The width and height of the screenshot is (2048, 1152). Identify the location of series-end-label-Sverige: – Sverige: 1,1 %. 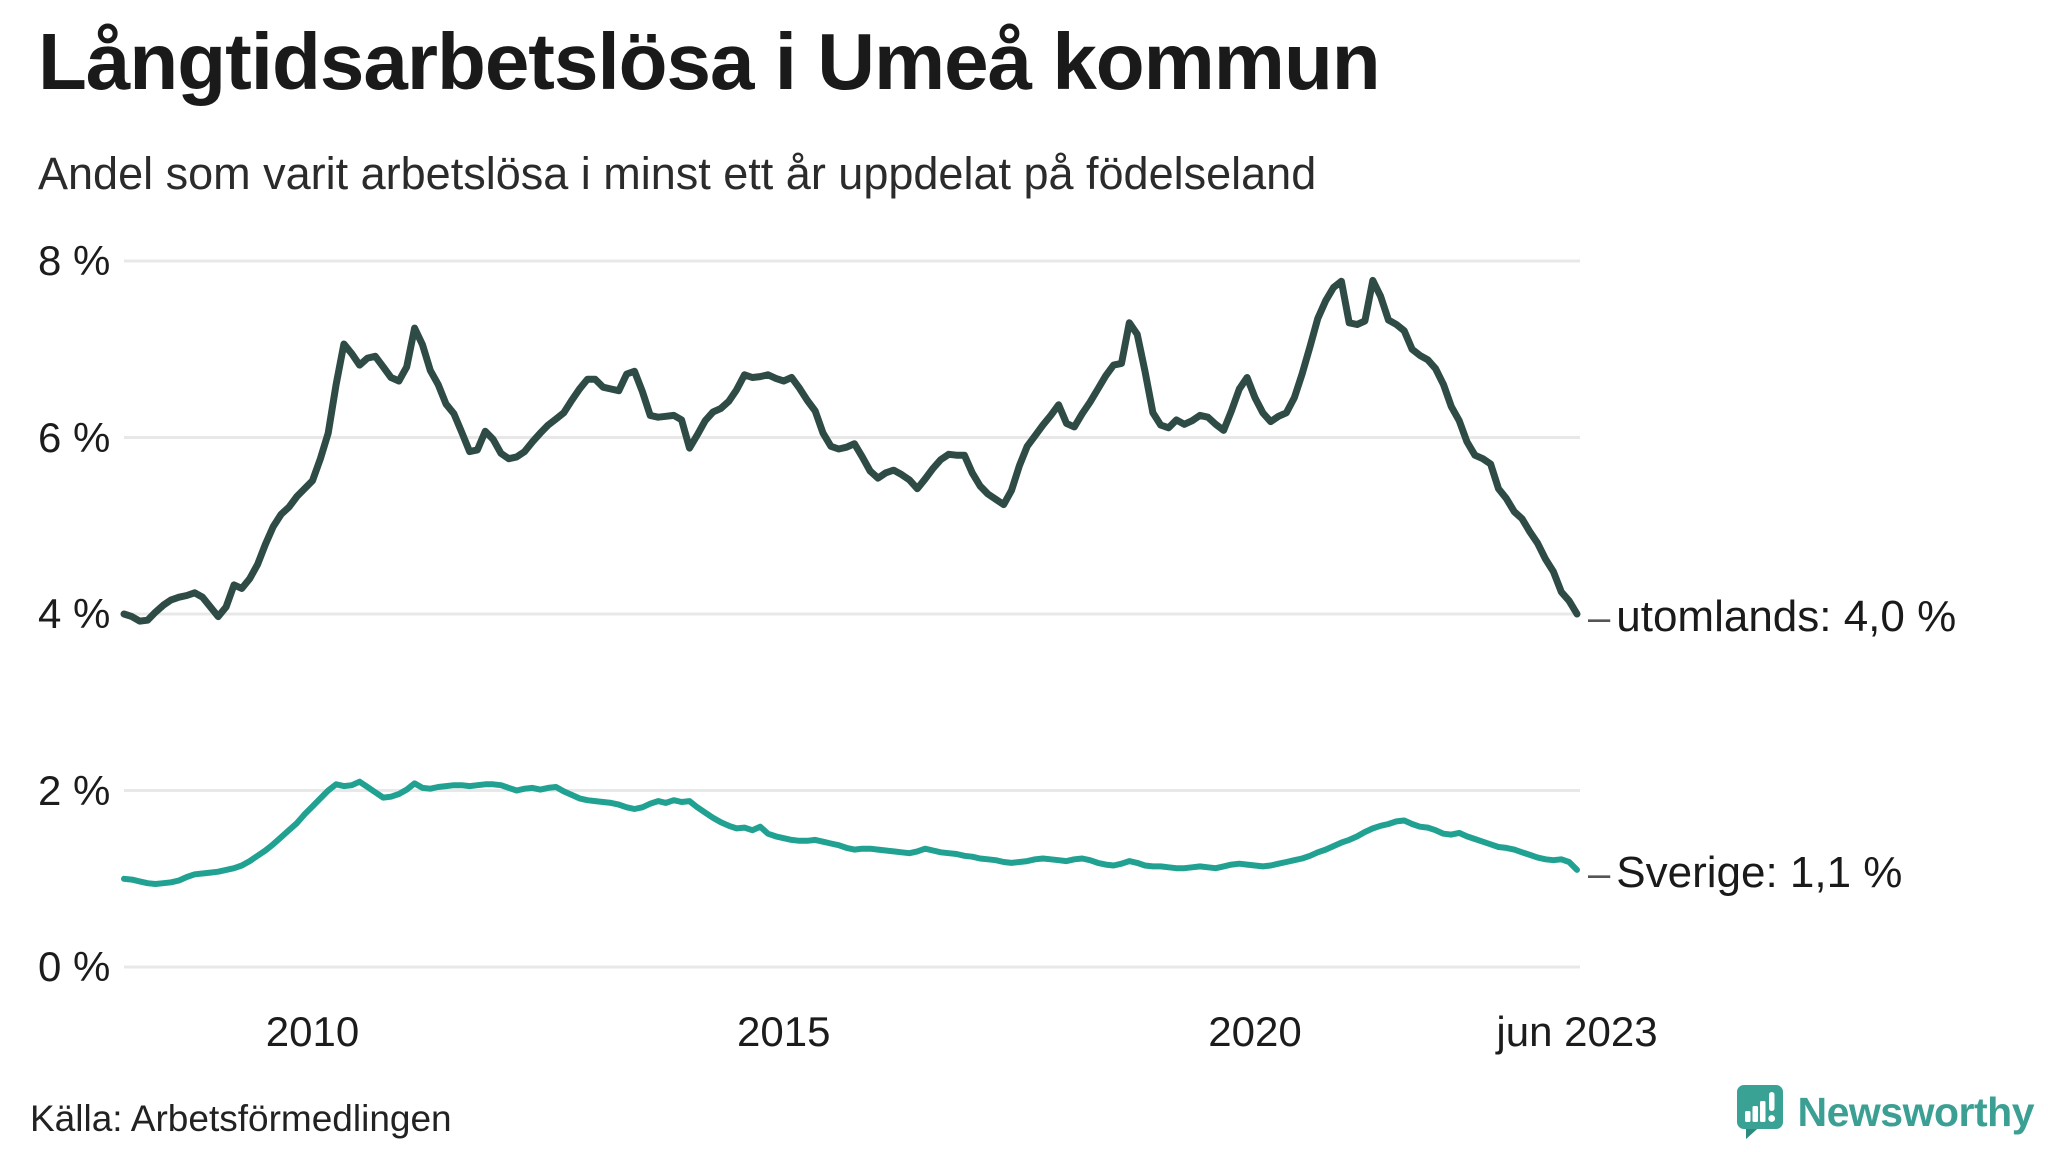
(1745, 873).